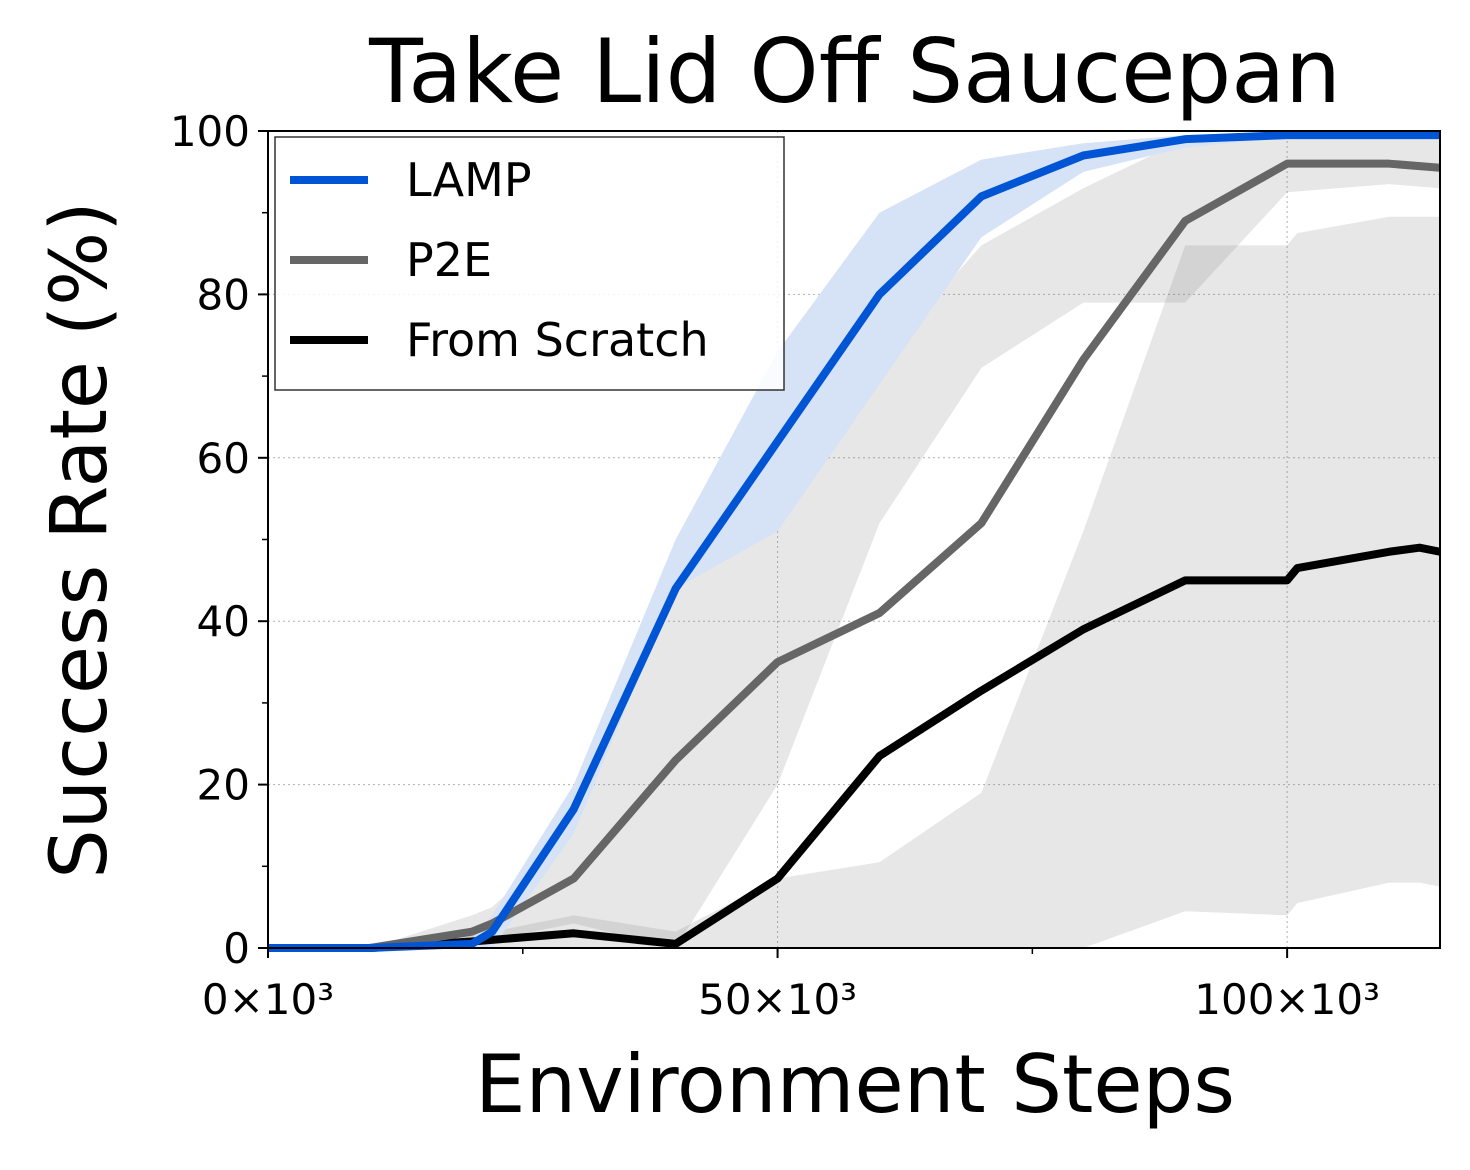 This screenshot has height=1170, width=1470. I want to click on x-axis-label: Environment Steps, so click(855, 1084).